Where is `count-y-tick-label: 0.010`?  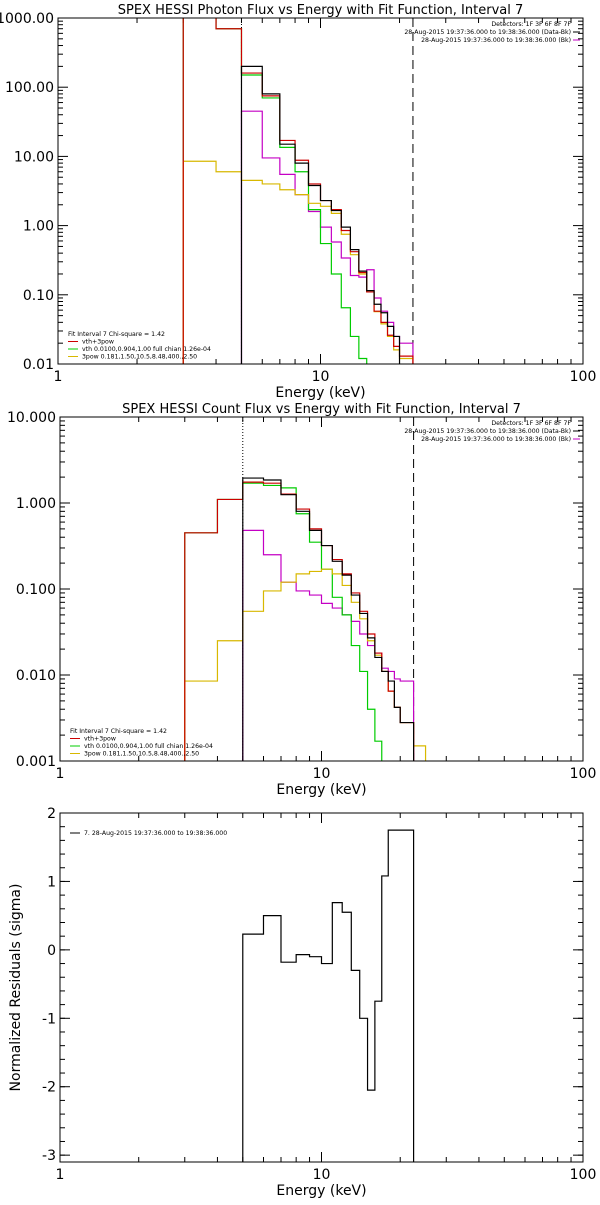 count-y-tick-label: 0.010 is located at coordinates (36, 676).